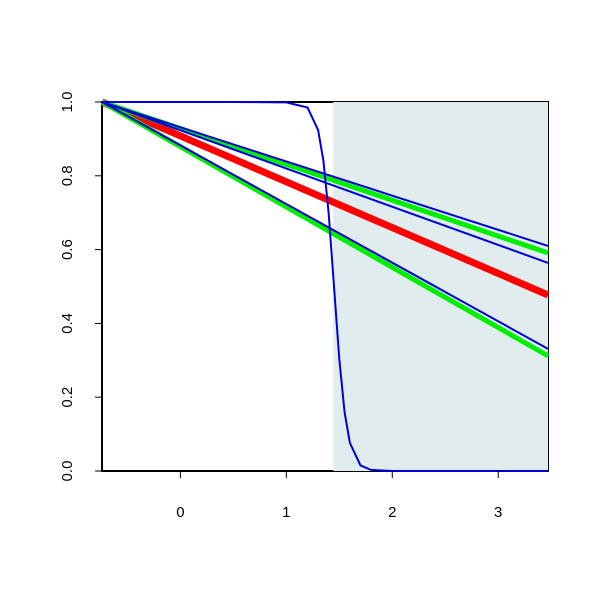  Describe the element at coordinates (286, 512) in the screenshot. I see `x-tick-label: 1` at that location.